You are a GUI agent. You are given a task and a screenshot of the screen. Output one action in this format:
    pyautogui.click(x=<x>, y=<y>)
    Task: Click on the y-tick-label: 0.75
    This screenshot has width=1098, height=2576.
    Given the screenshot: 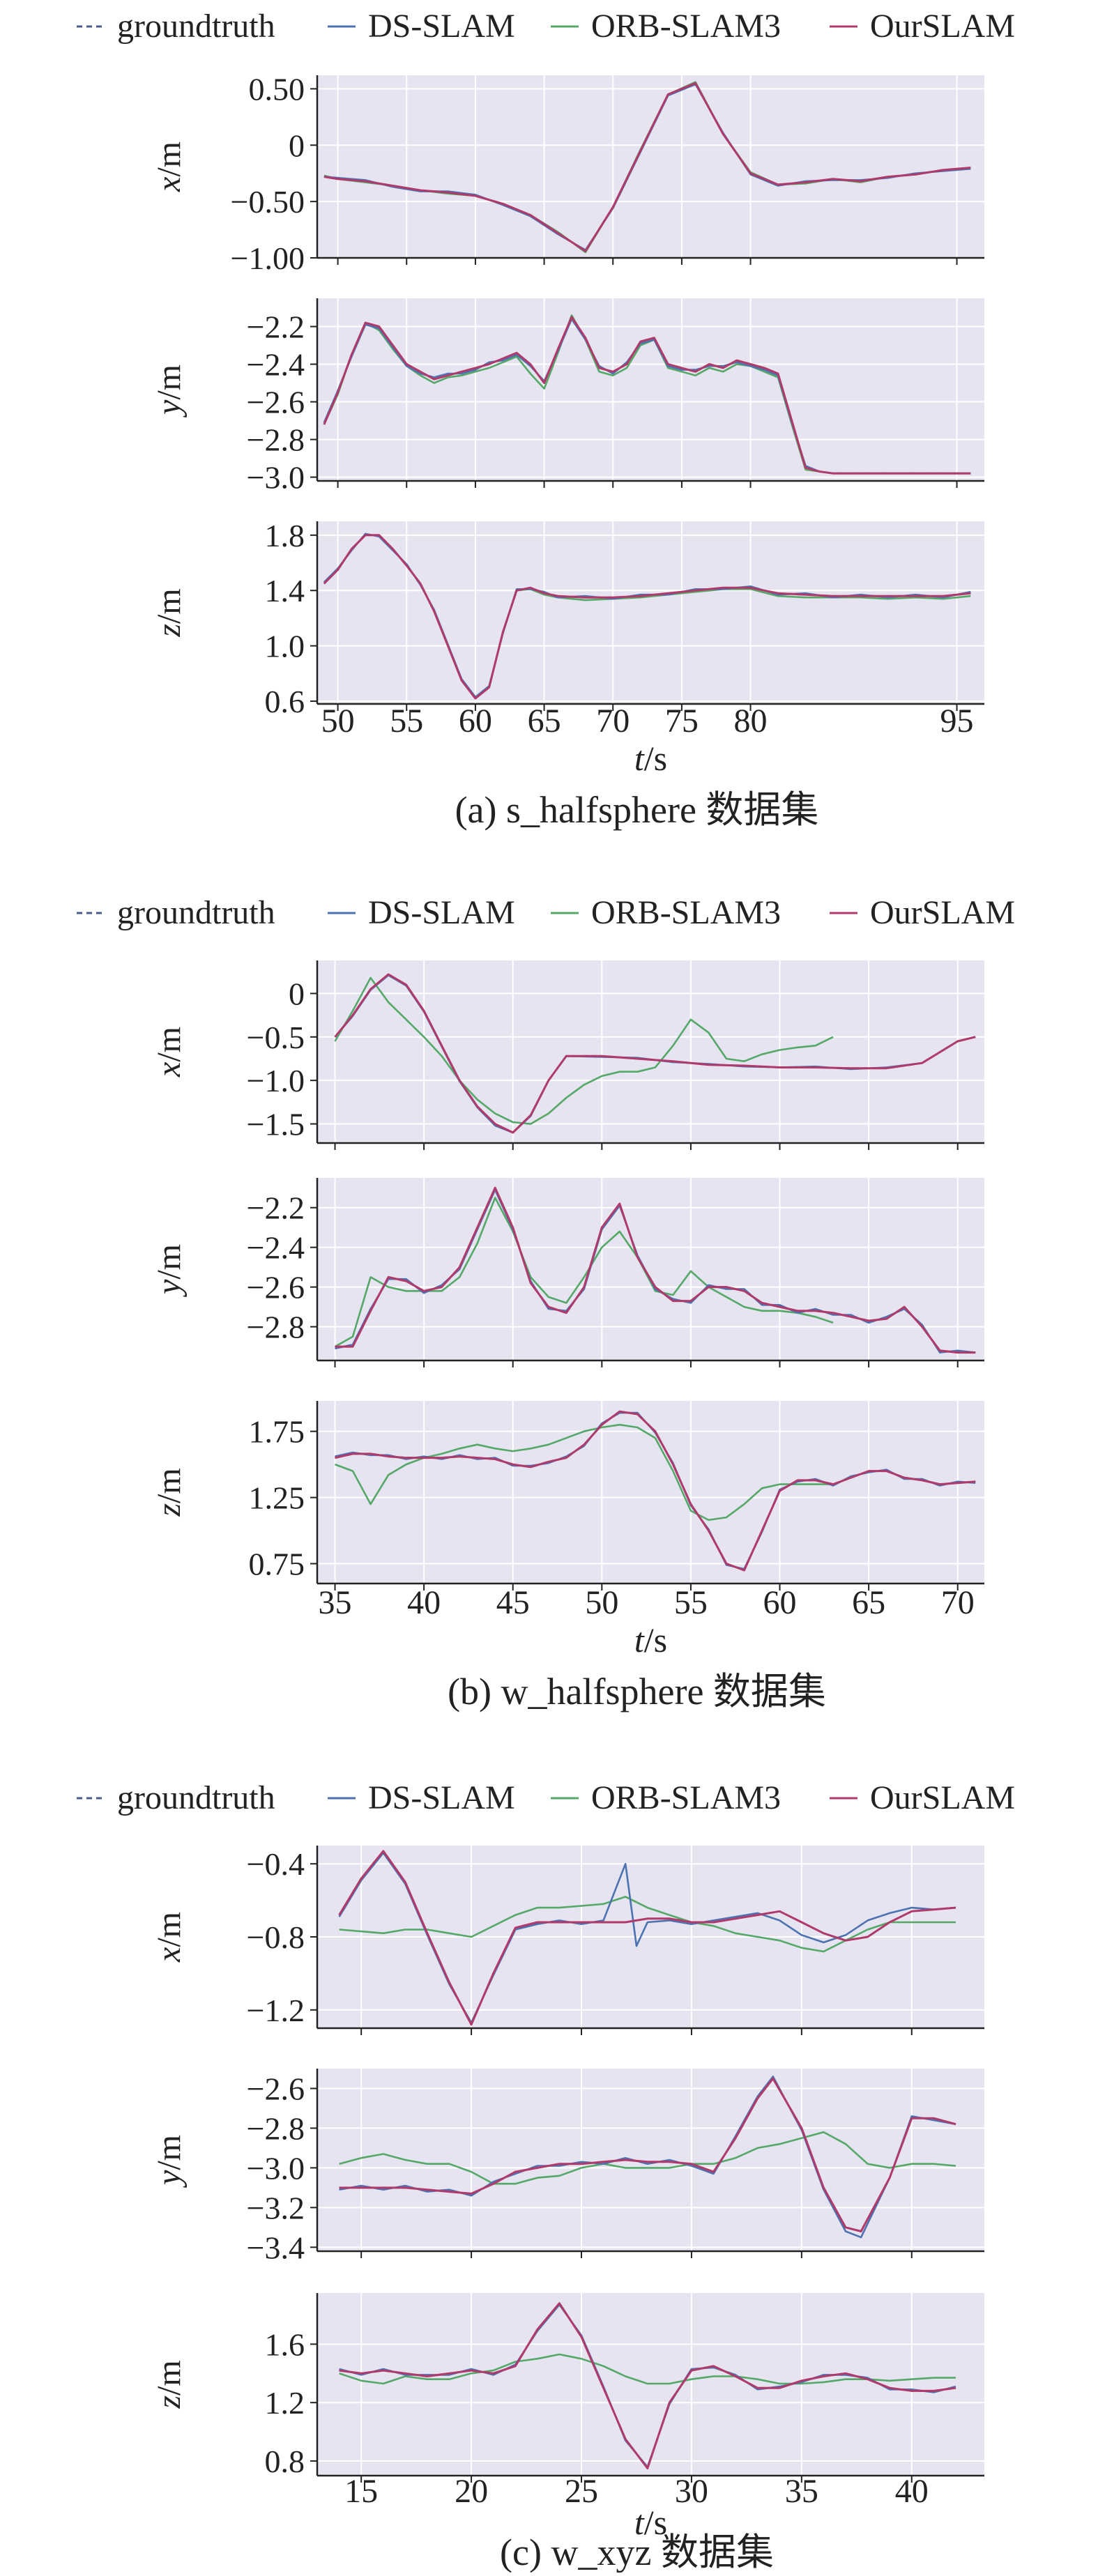 What is the action you would take?
    pyautogui.click(x=277, y=1564)
    